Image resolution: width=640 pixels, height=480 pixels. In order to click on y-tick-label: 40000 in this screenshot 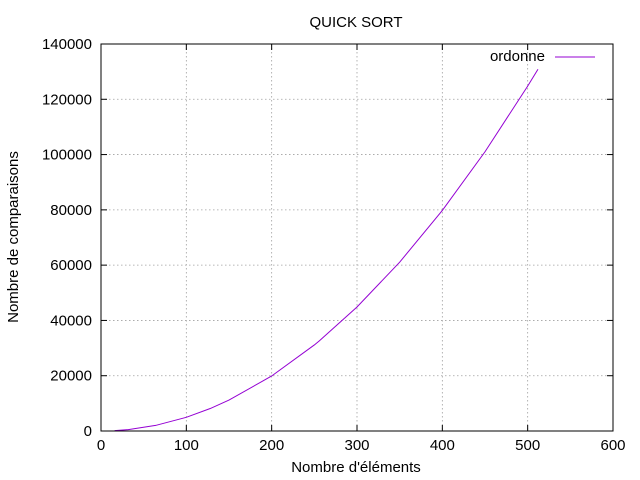, I will do `click(71, 320)`.